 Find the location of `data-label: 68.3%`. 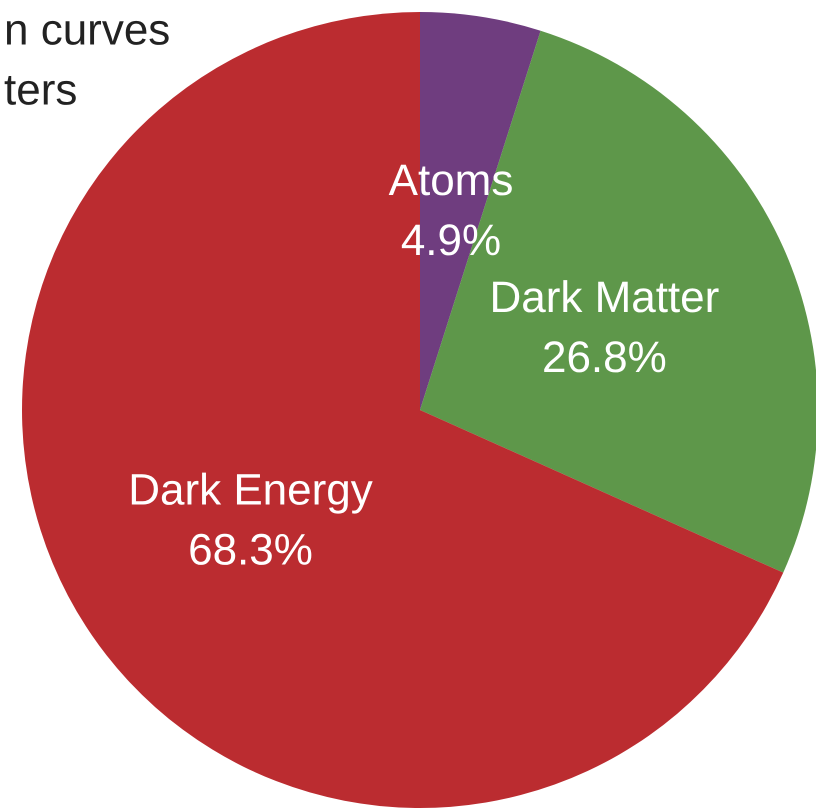

data-label: 68.3% is located at coordinates (250, 549).